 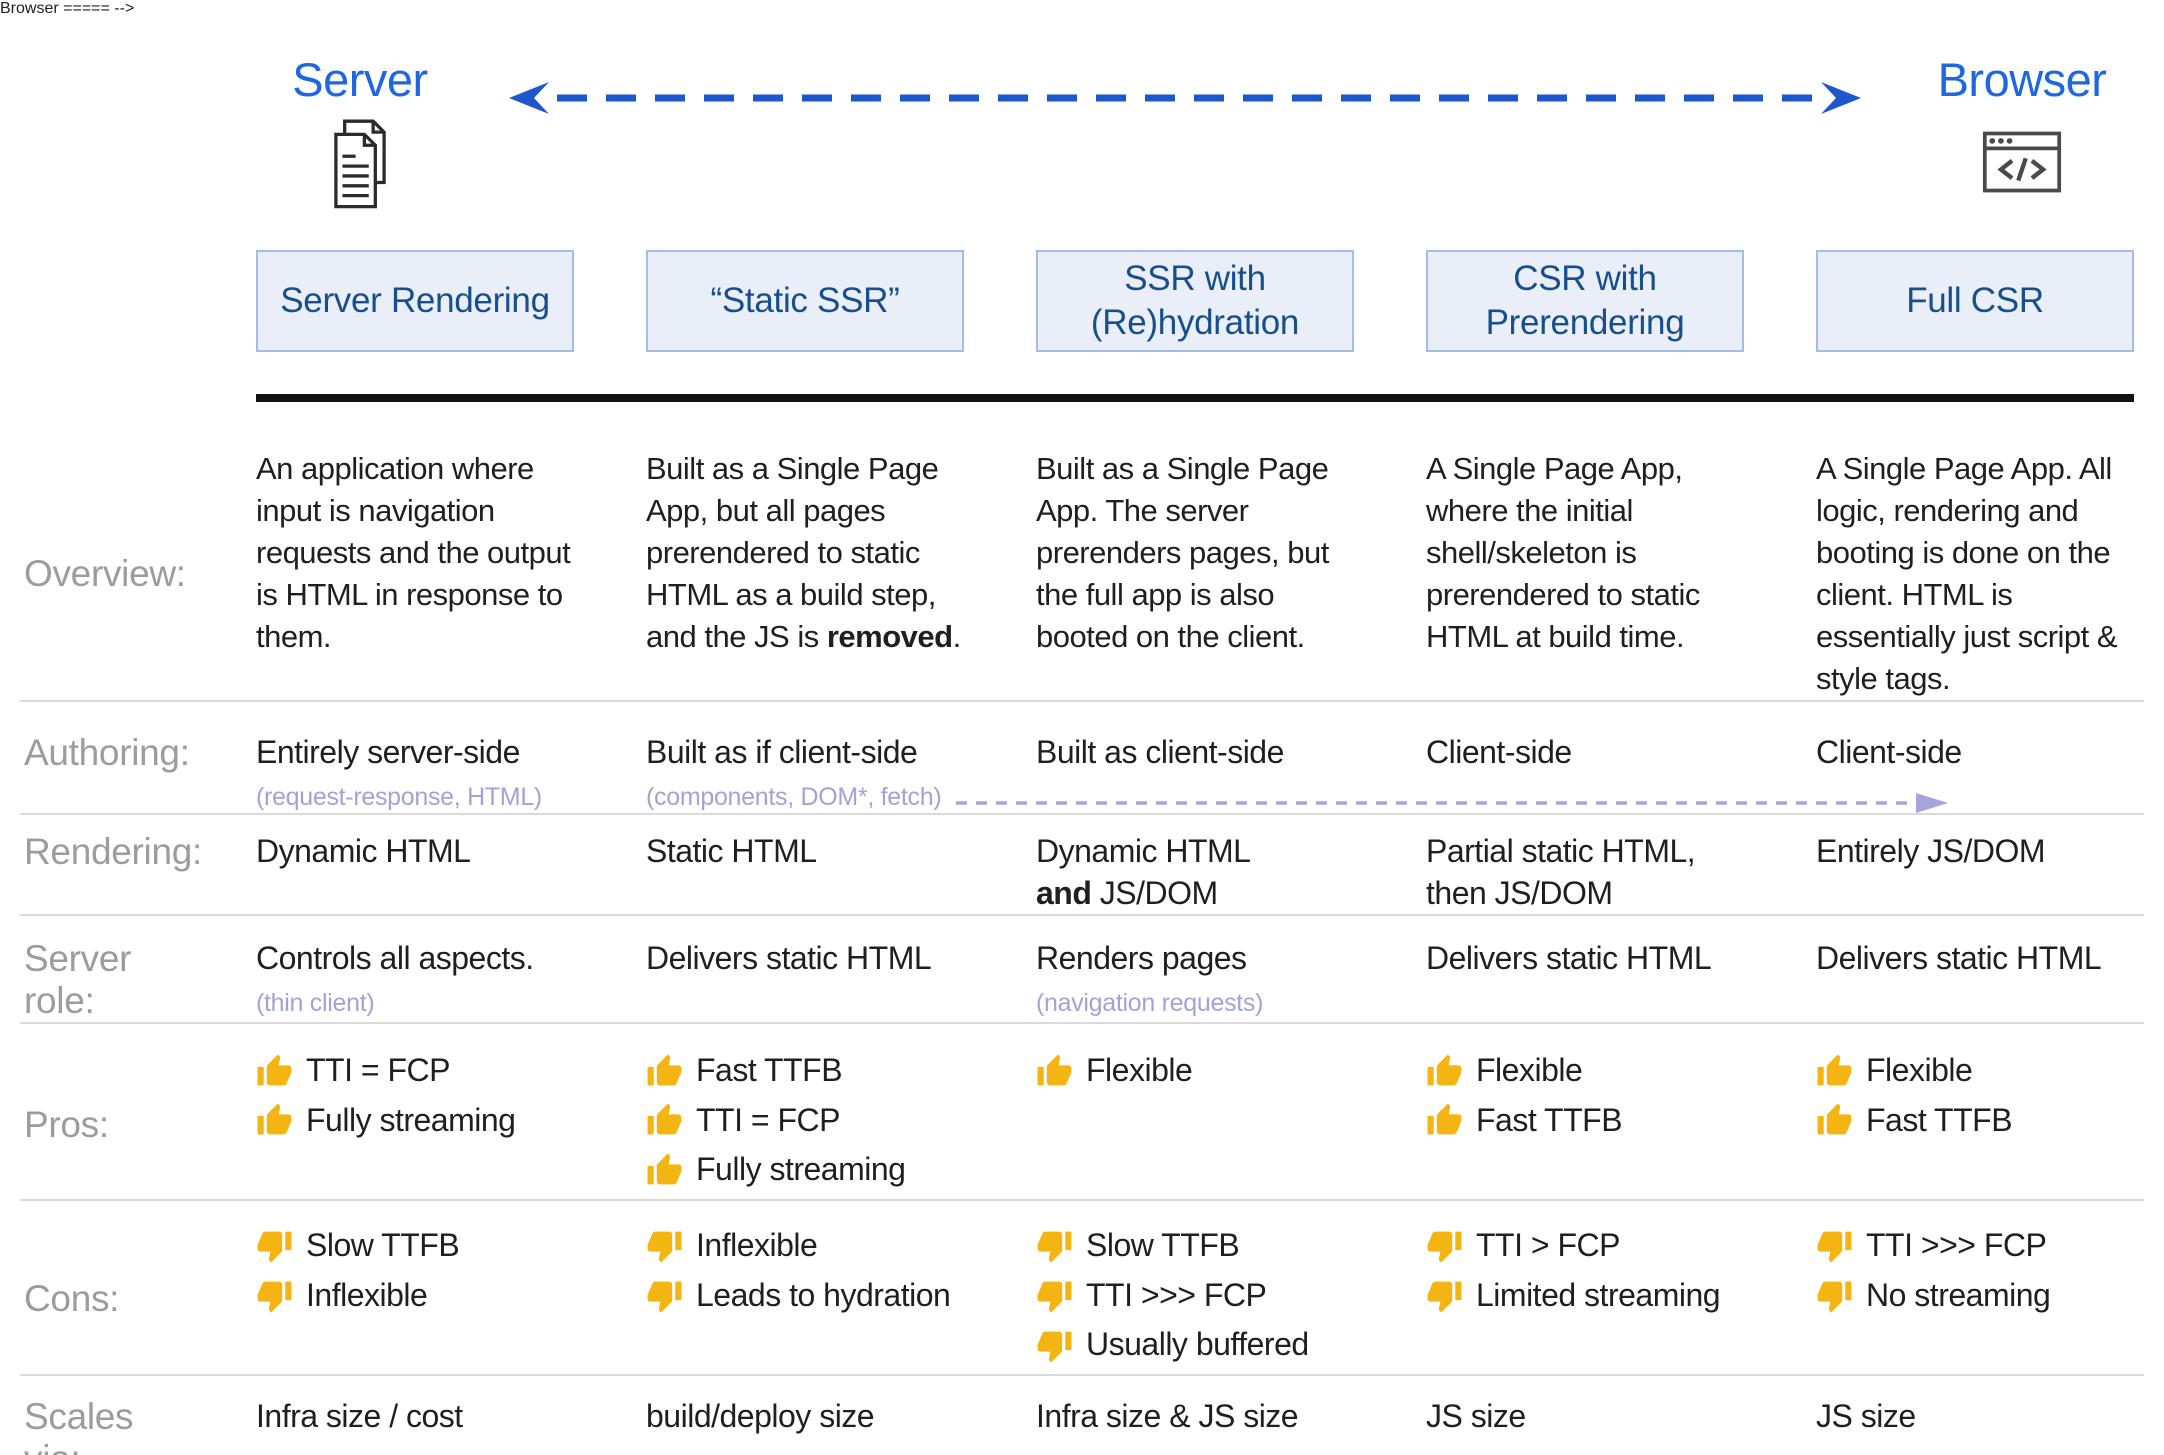 I want to click on authoring-main: Built as if client-side, so click(x=782, y=752).